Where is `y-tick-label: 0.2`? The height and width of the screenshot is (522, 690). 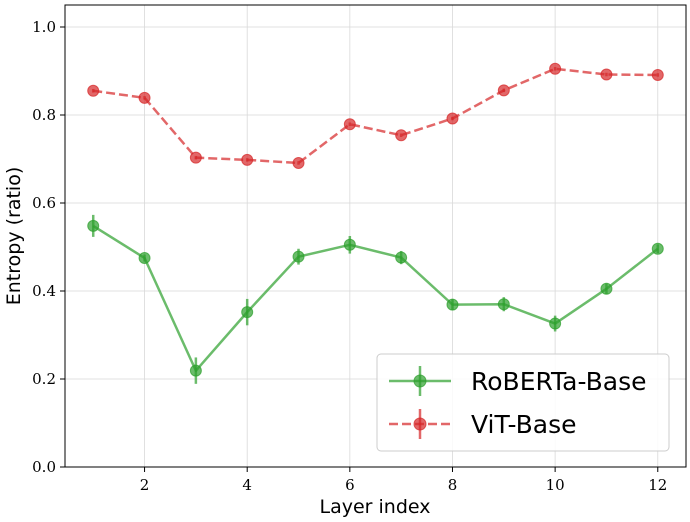
y-tick-label: 0.2 is located at coordinates (44, 379).